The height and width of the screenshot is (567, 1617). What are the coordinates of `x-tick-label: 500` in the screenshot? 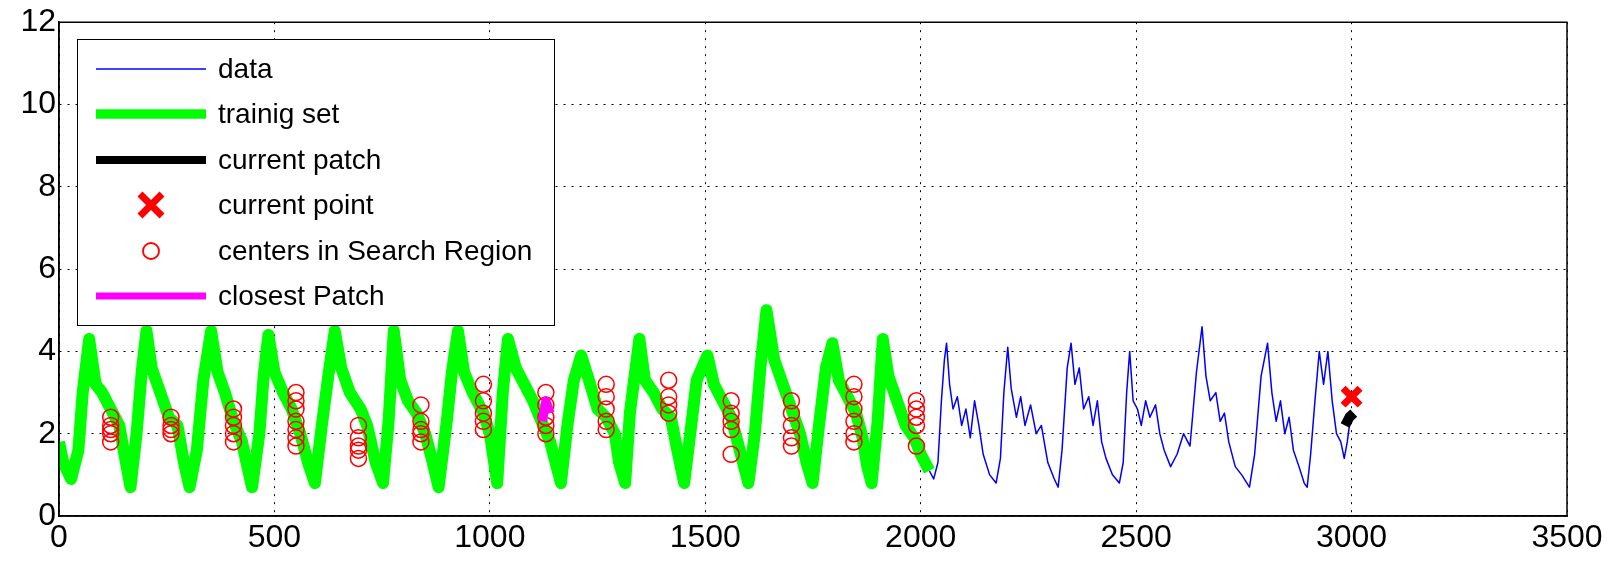 It's located at (274, 536).